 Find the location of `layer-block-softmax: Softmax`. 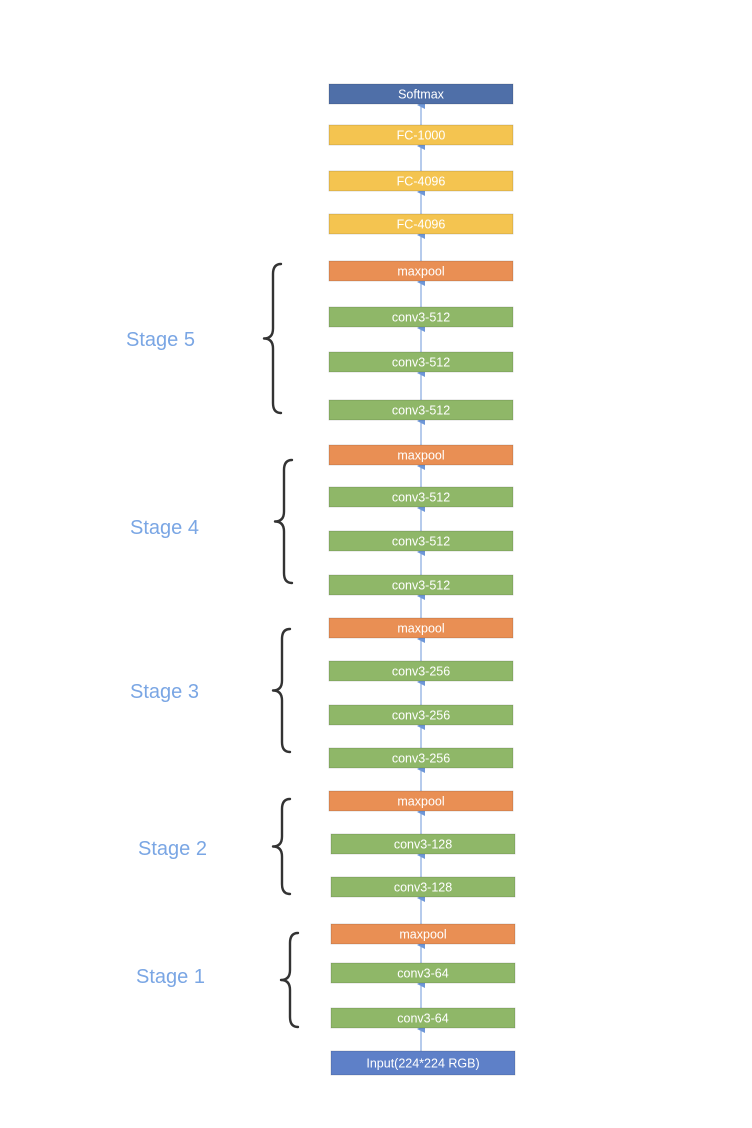

layer-block-softmax: Softmax is located at coordinates (421, 94).